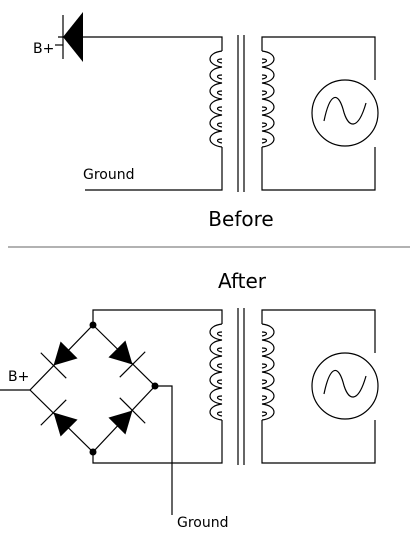  What do you see at coordinates (240, 219) in the screenshot?
I see `section-title: Before` at bounding box center [240, 219].